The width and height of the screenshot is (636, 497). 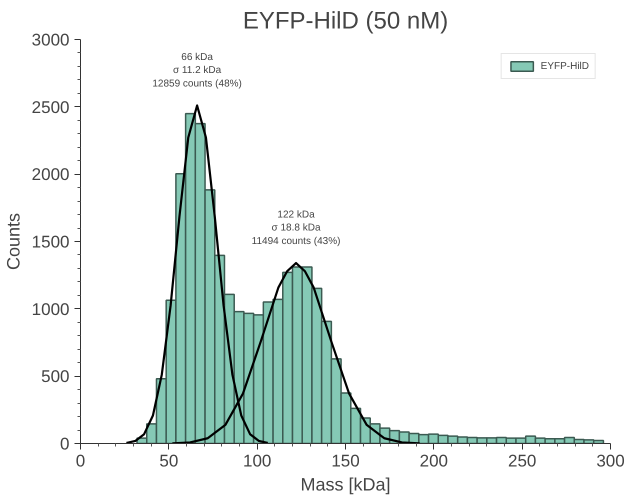 I want to click on x-axis-title: Mass [kDa], so click(x=345, y=484).